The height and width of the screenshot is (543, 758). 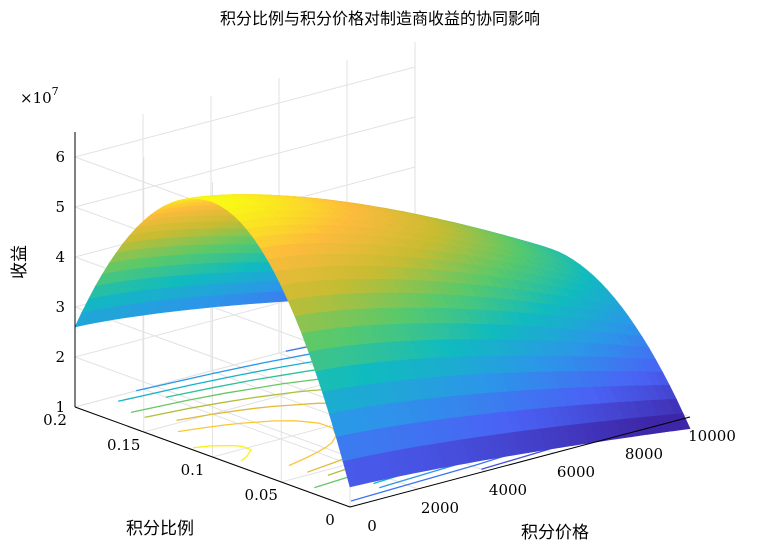 What do you see at coordinates (372, 526) in the screenshot?
I see `x-tick-label: 0` at bounding box center [372, 526].